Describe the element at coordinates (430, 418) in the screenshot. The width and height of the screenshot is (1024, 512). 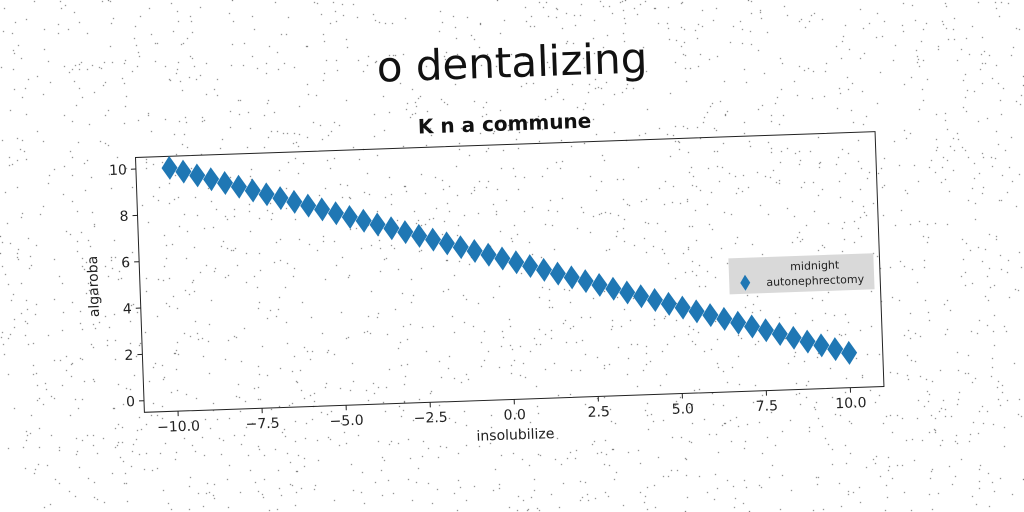
I see `x-tick-label: −2.5` at that location.